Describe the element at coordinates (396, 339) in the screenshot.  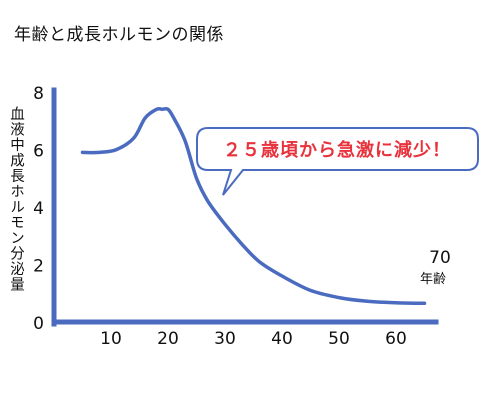
I see `x-tick-label-60: 60` at that location.